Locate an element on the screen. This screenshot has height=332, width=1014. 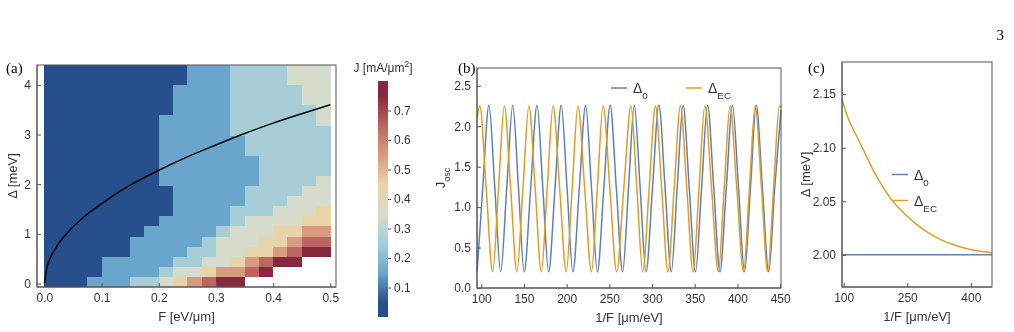
x-axis-title: F [eV/μm] is located at coordinates (186, 316).